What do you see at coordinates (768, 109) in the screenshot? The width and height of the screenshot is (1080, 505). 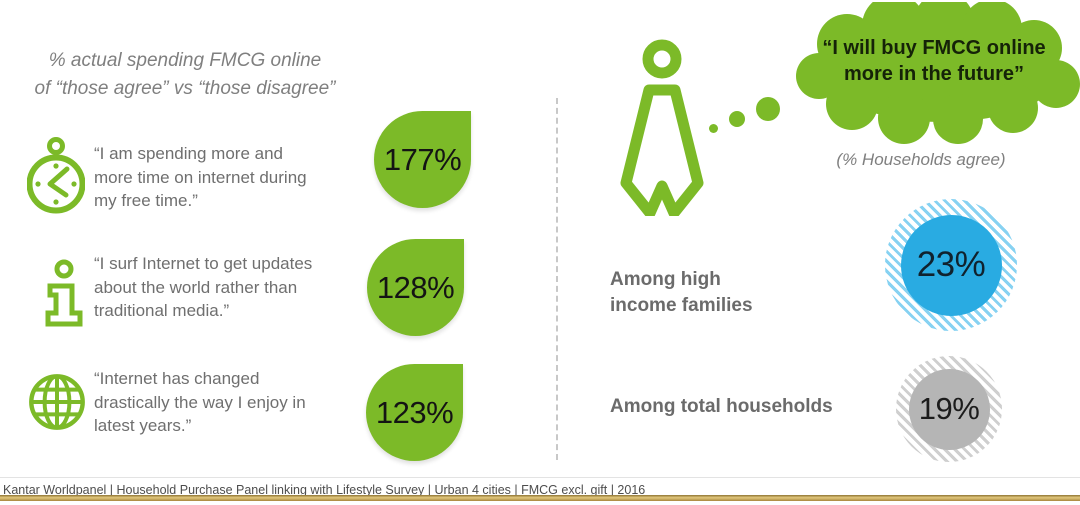 I see `thought-dot-large` at bounding box center [768, 109].